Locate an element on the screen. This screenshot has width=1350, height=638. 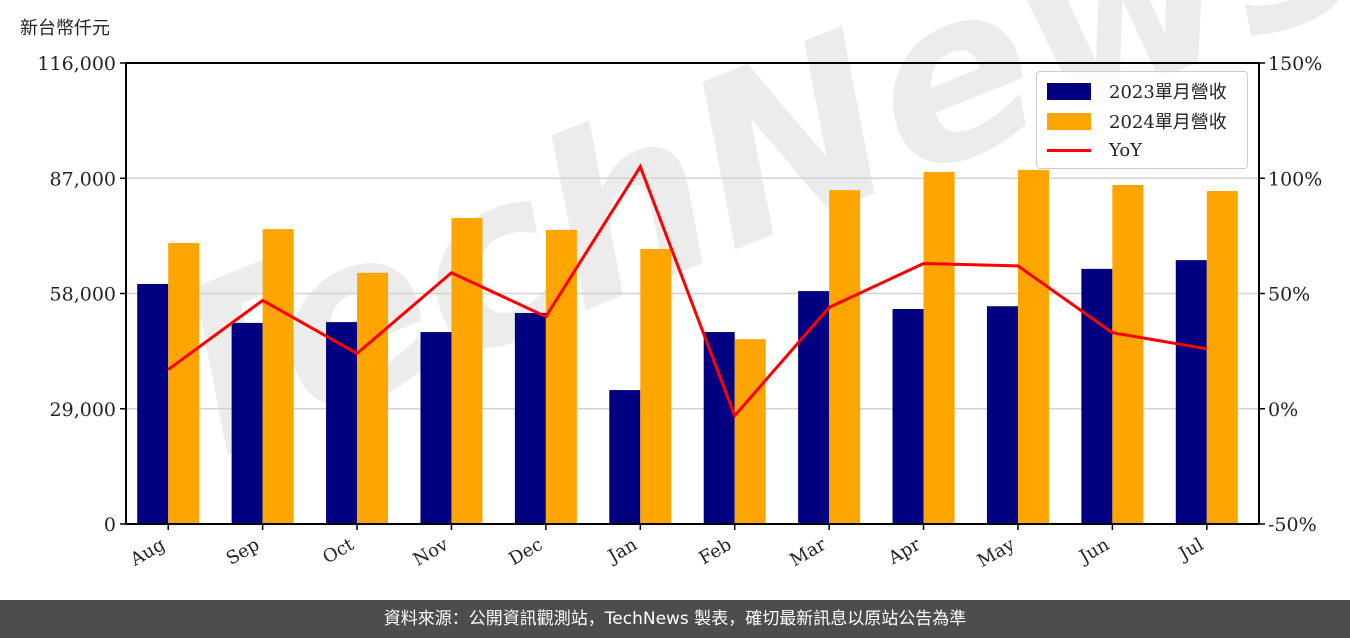
svg-text: 50% is located at coordinates (1289, 295).